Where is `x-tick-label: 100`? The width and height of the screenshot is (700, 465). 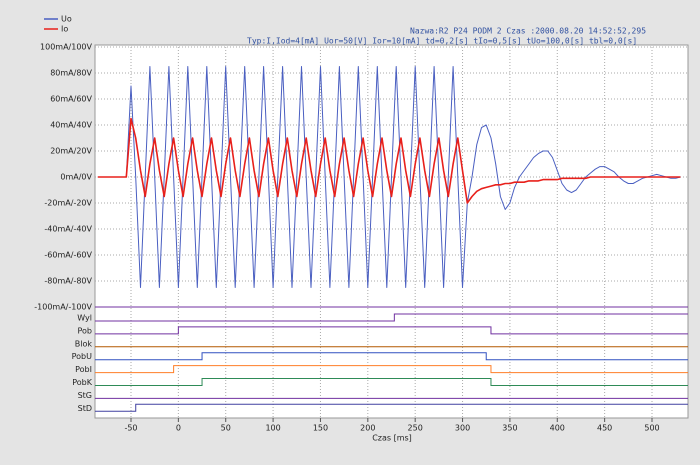 x-tick-label: 100 is located at coordinates (272, 428).